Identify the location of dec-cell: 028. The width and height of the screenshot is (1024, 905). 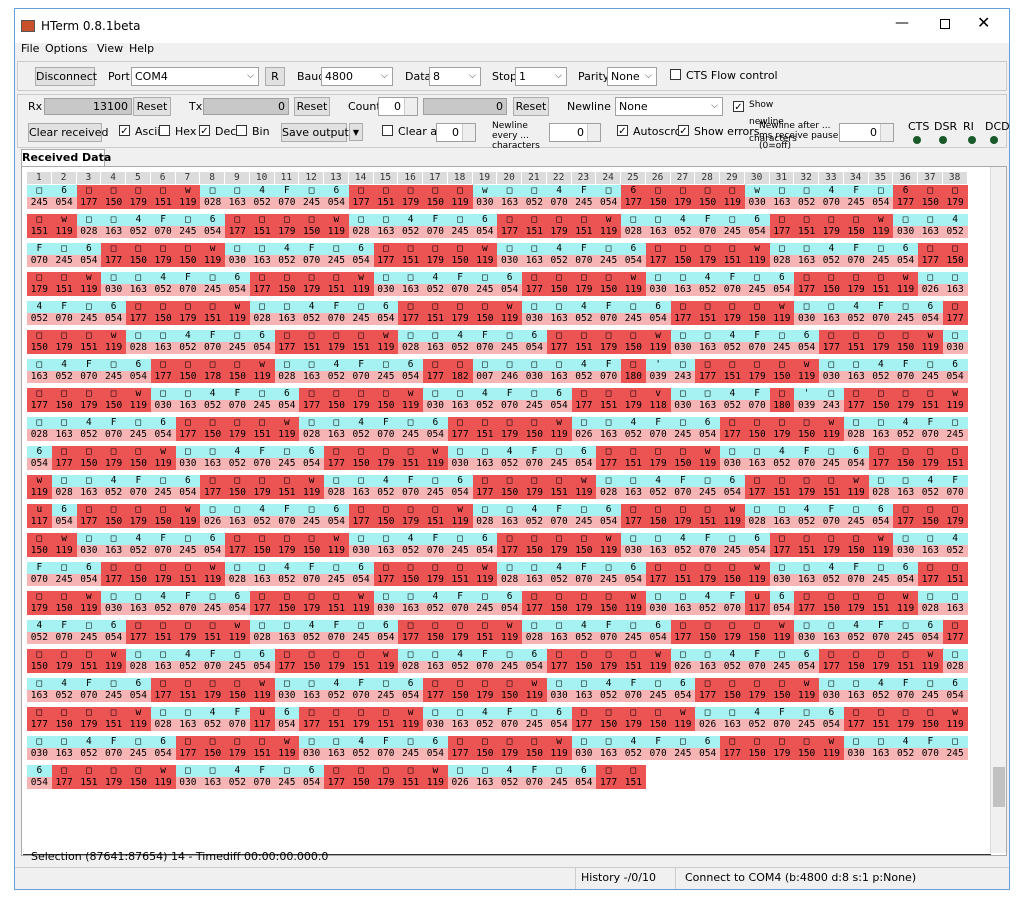
(212, 203).